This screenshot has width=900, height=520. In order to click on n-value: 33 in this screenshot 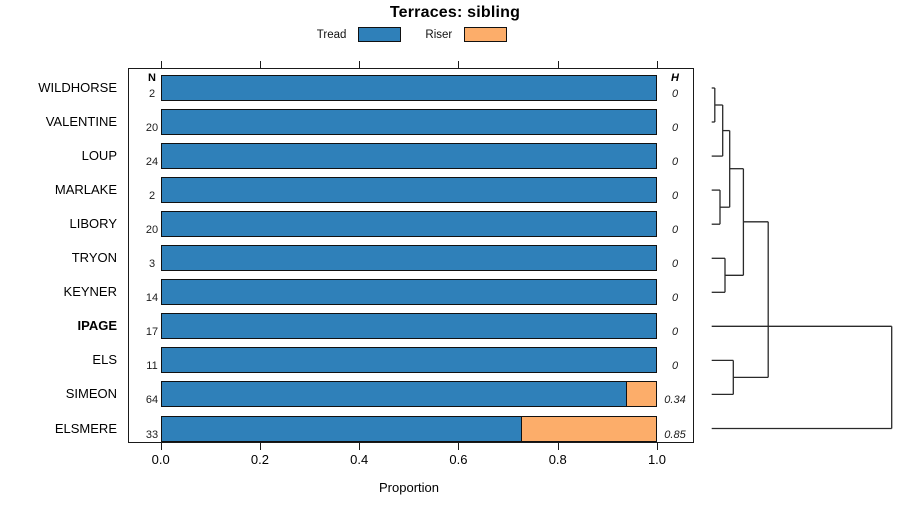, I will do `click(152, 434)`.